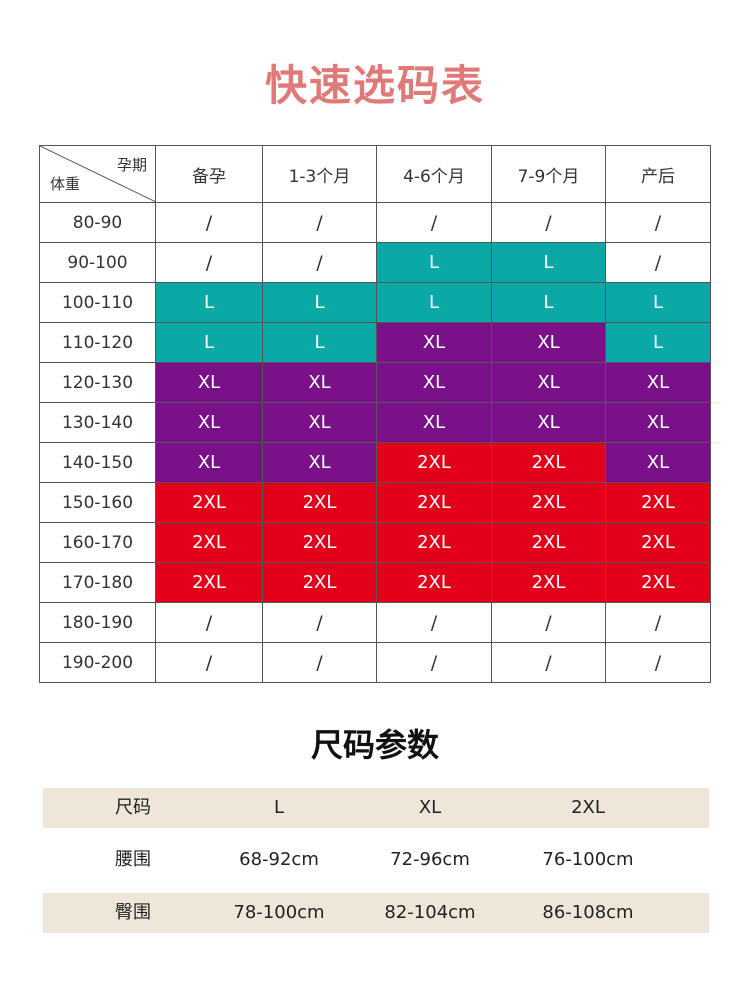 Image resolution: width=750 pixels, height=1000 pixels. I want to click on table-row: 150-160 2XL 2XL 2XL 2XL 2XL, so click(375, 502).